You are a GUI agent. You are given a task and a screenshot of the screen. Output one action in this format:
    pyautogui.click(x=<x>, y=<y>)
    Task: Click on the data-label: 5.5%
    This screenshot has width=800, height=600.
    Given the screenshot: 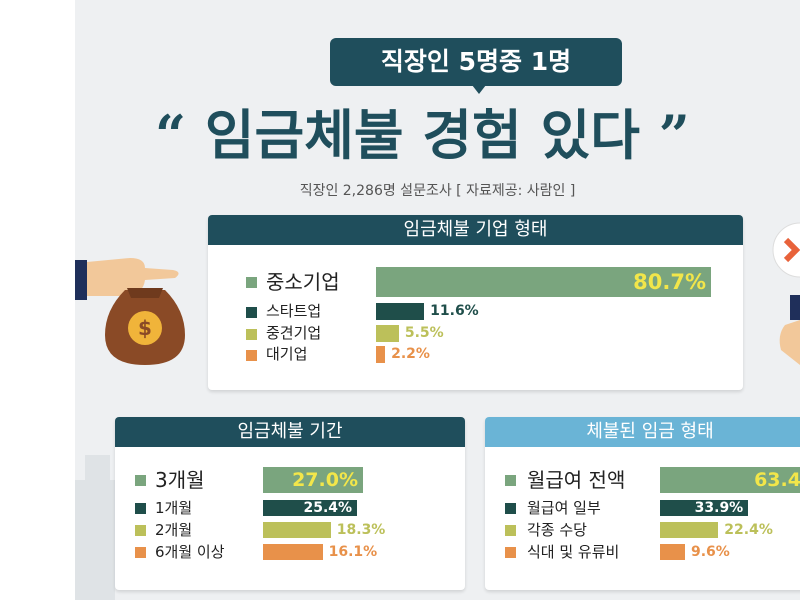 What is the action you would take?
    pyautogui.click(x=424, y=333)
    